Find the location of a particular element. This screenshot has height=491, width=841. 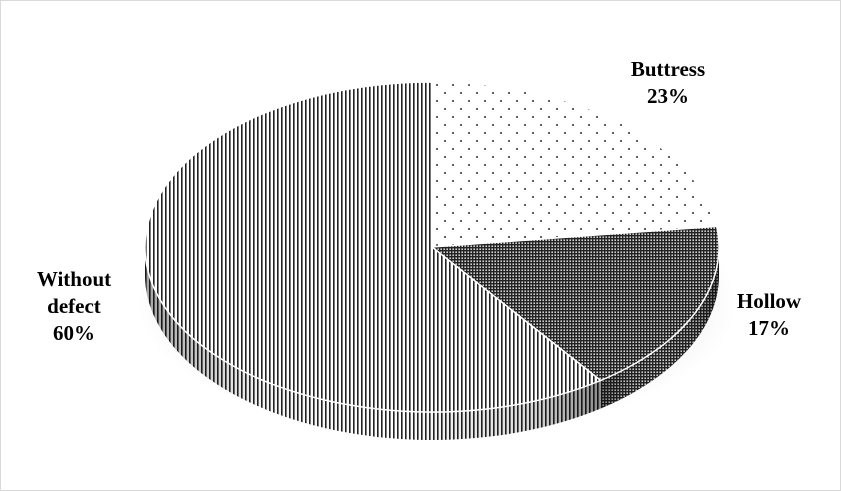

slice-label-buttress: Buttress 23% is located at coordinates (668, 83).